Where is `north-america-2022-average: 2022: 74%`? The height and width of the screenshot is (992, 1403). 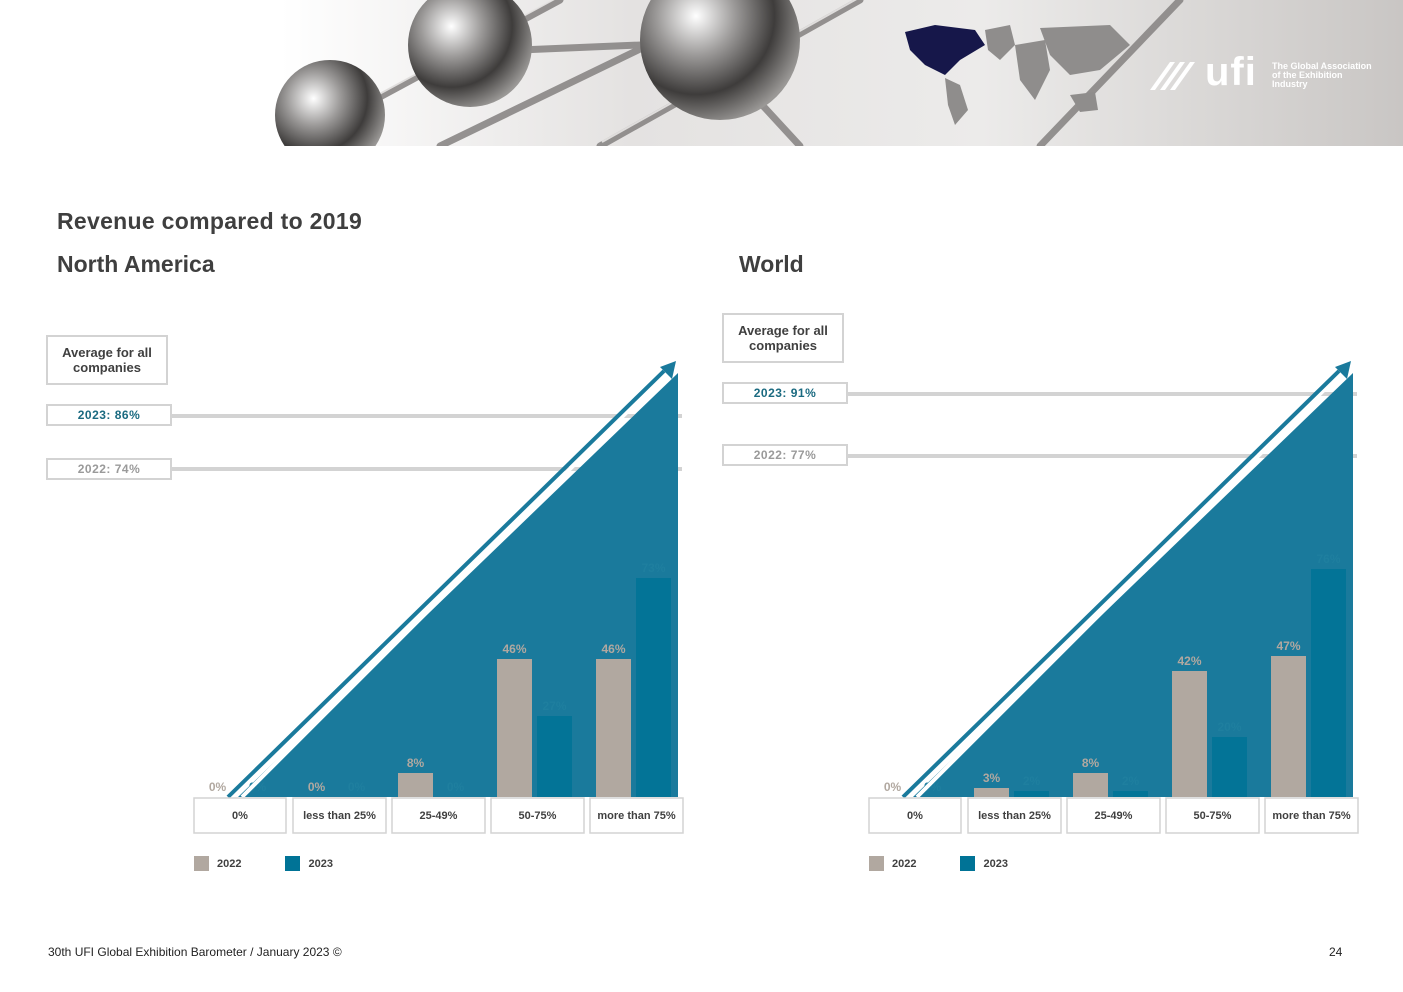 north-america-2022-average: 2022: 74% is located at coordinates (109, 469).